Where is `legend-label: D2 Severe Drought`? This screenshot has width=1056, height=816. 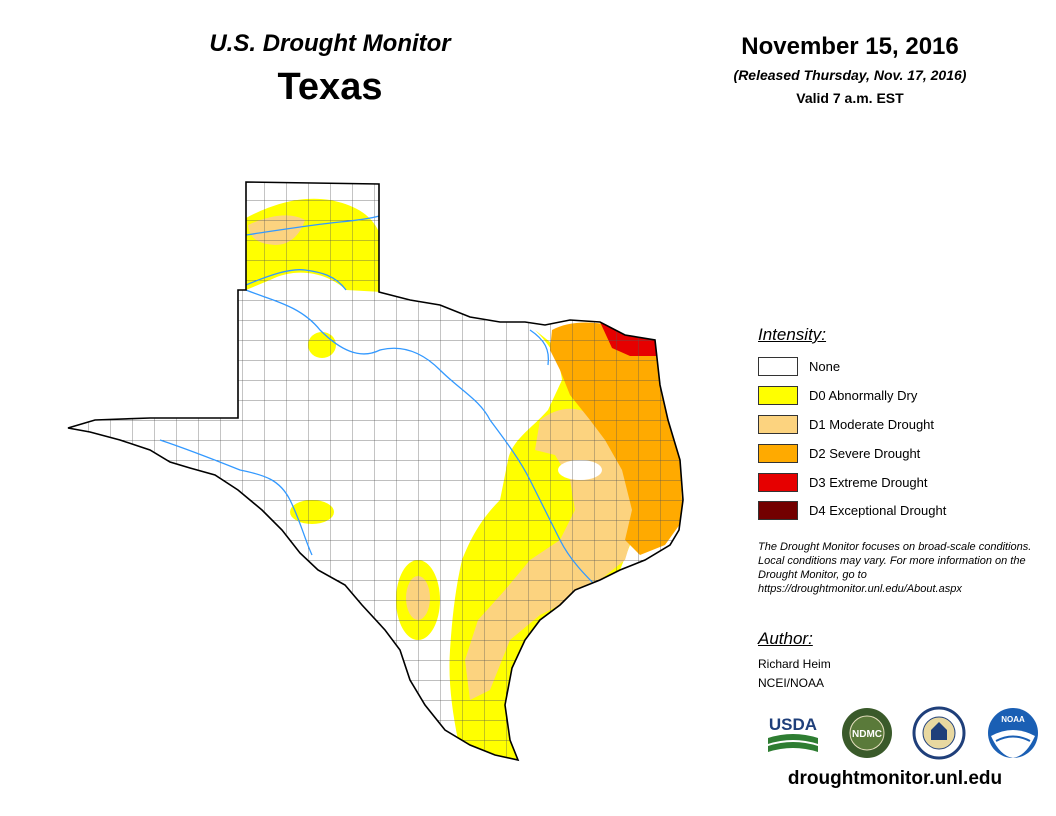
legend-label: D2 Severe Drought is located at coordinates (865, 453).